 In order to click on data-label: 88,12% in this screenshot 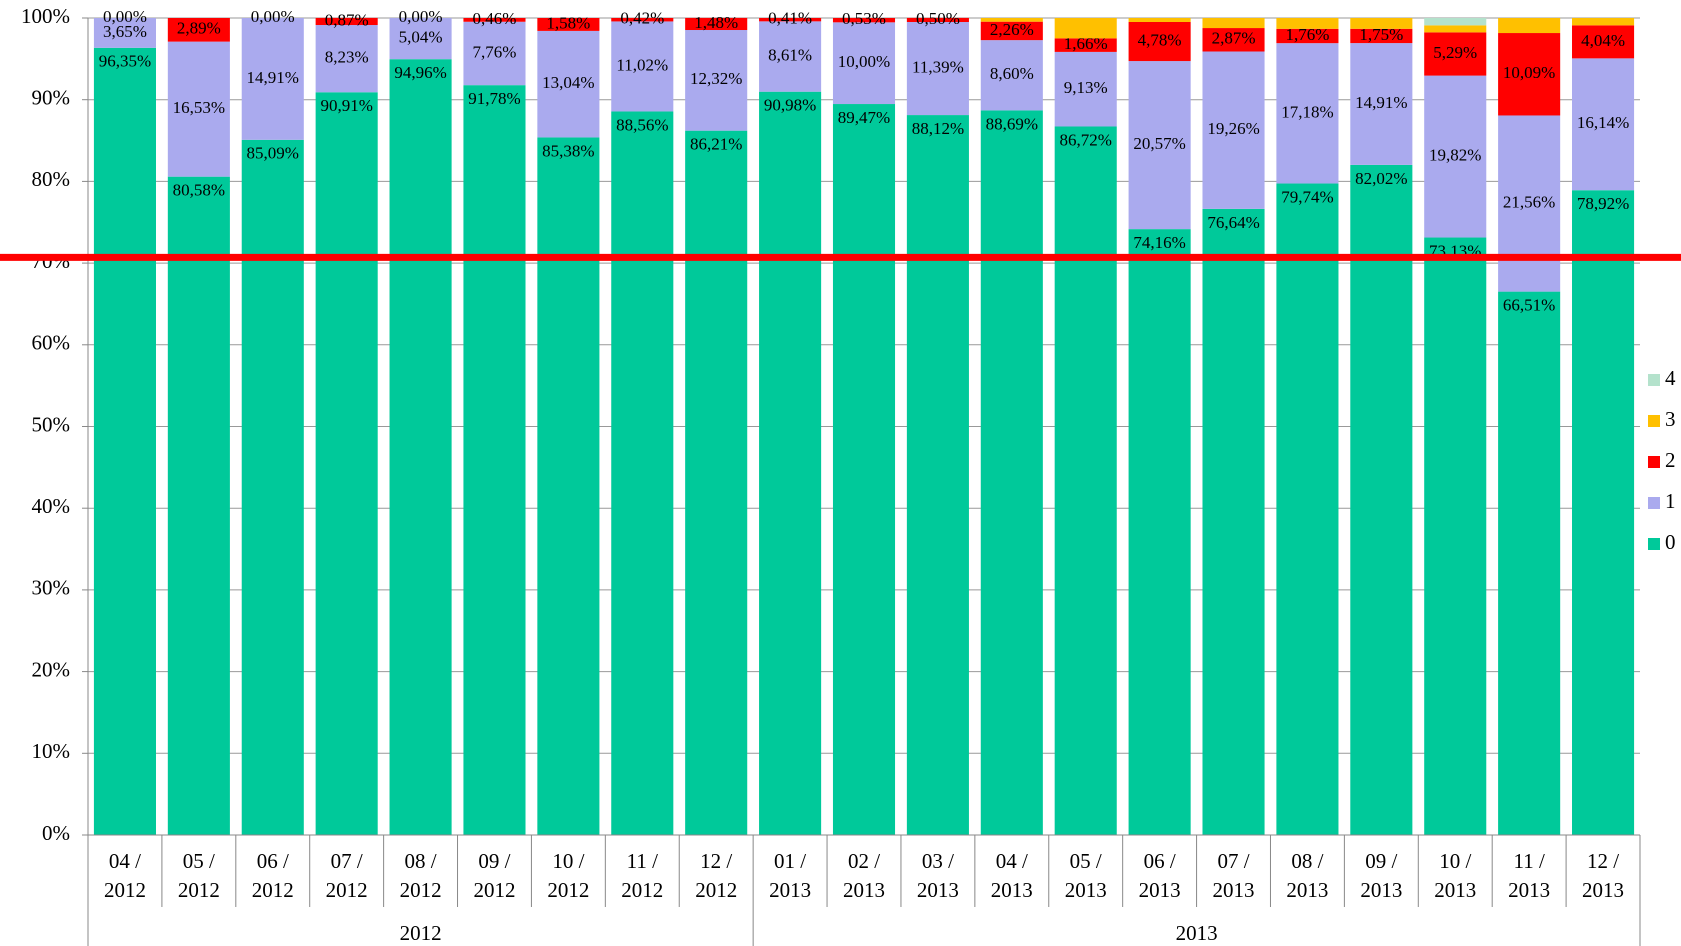, I will do `click(938, 128)`.